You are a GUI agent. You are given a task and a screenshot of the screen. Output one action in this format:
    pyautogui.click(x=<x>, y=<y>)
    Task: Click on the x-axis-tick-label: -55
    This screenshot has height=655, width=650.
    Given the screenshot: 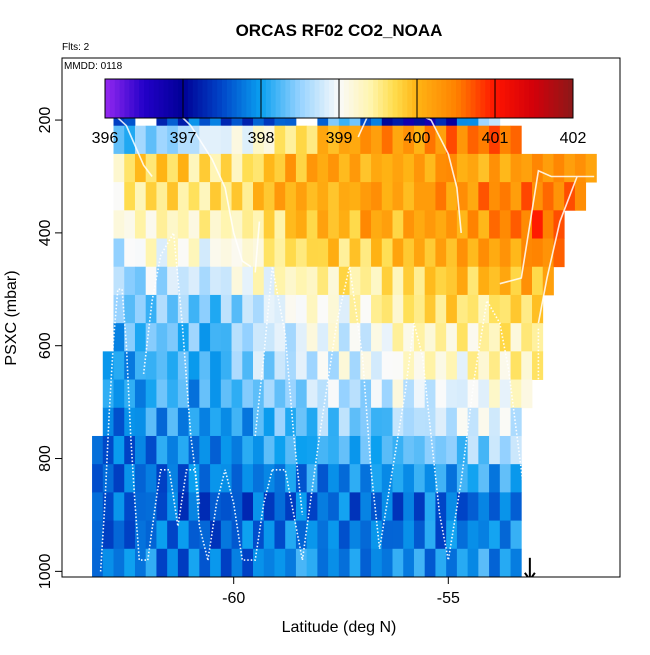 What is the action you would take?
    pyautogui.click(x=448, y=598)
    